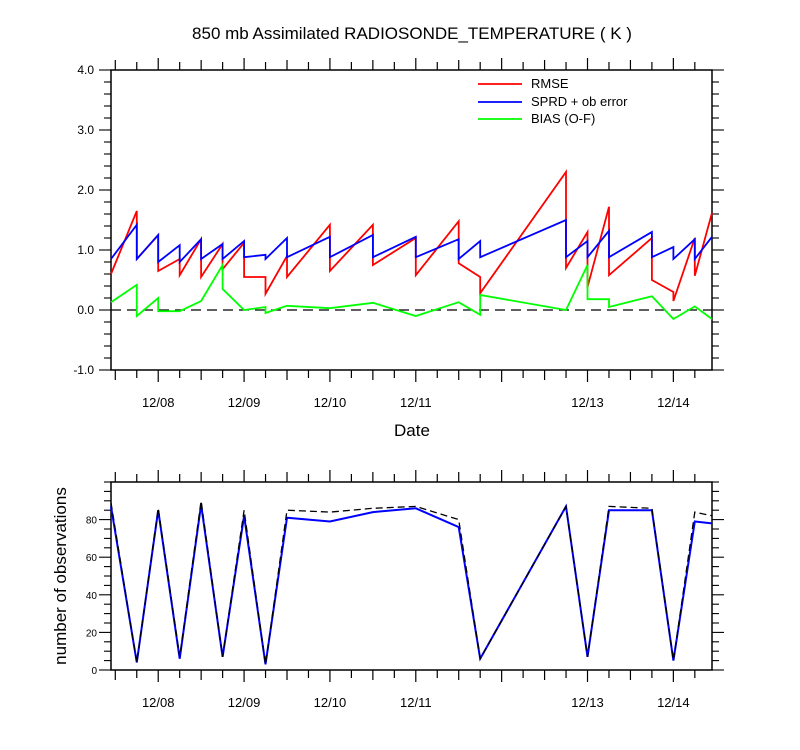  What do you see at coordinates (92, 633) in the screenshot?
I see `y-tick-label: 20` at bounding box center [92, 633].